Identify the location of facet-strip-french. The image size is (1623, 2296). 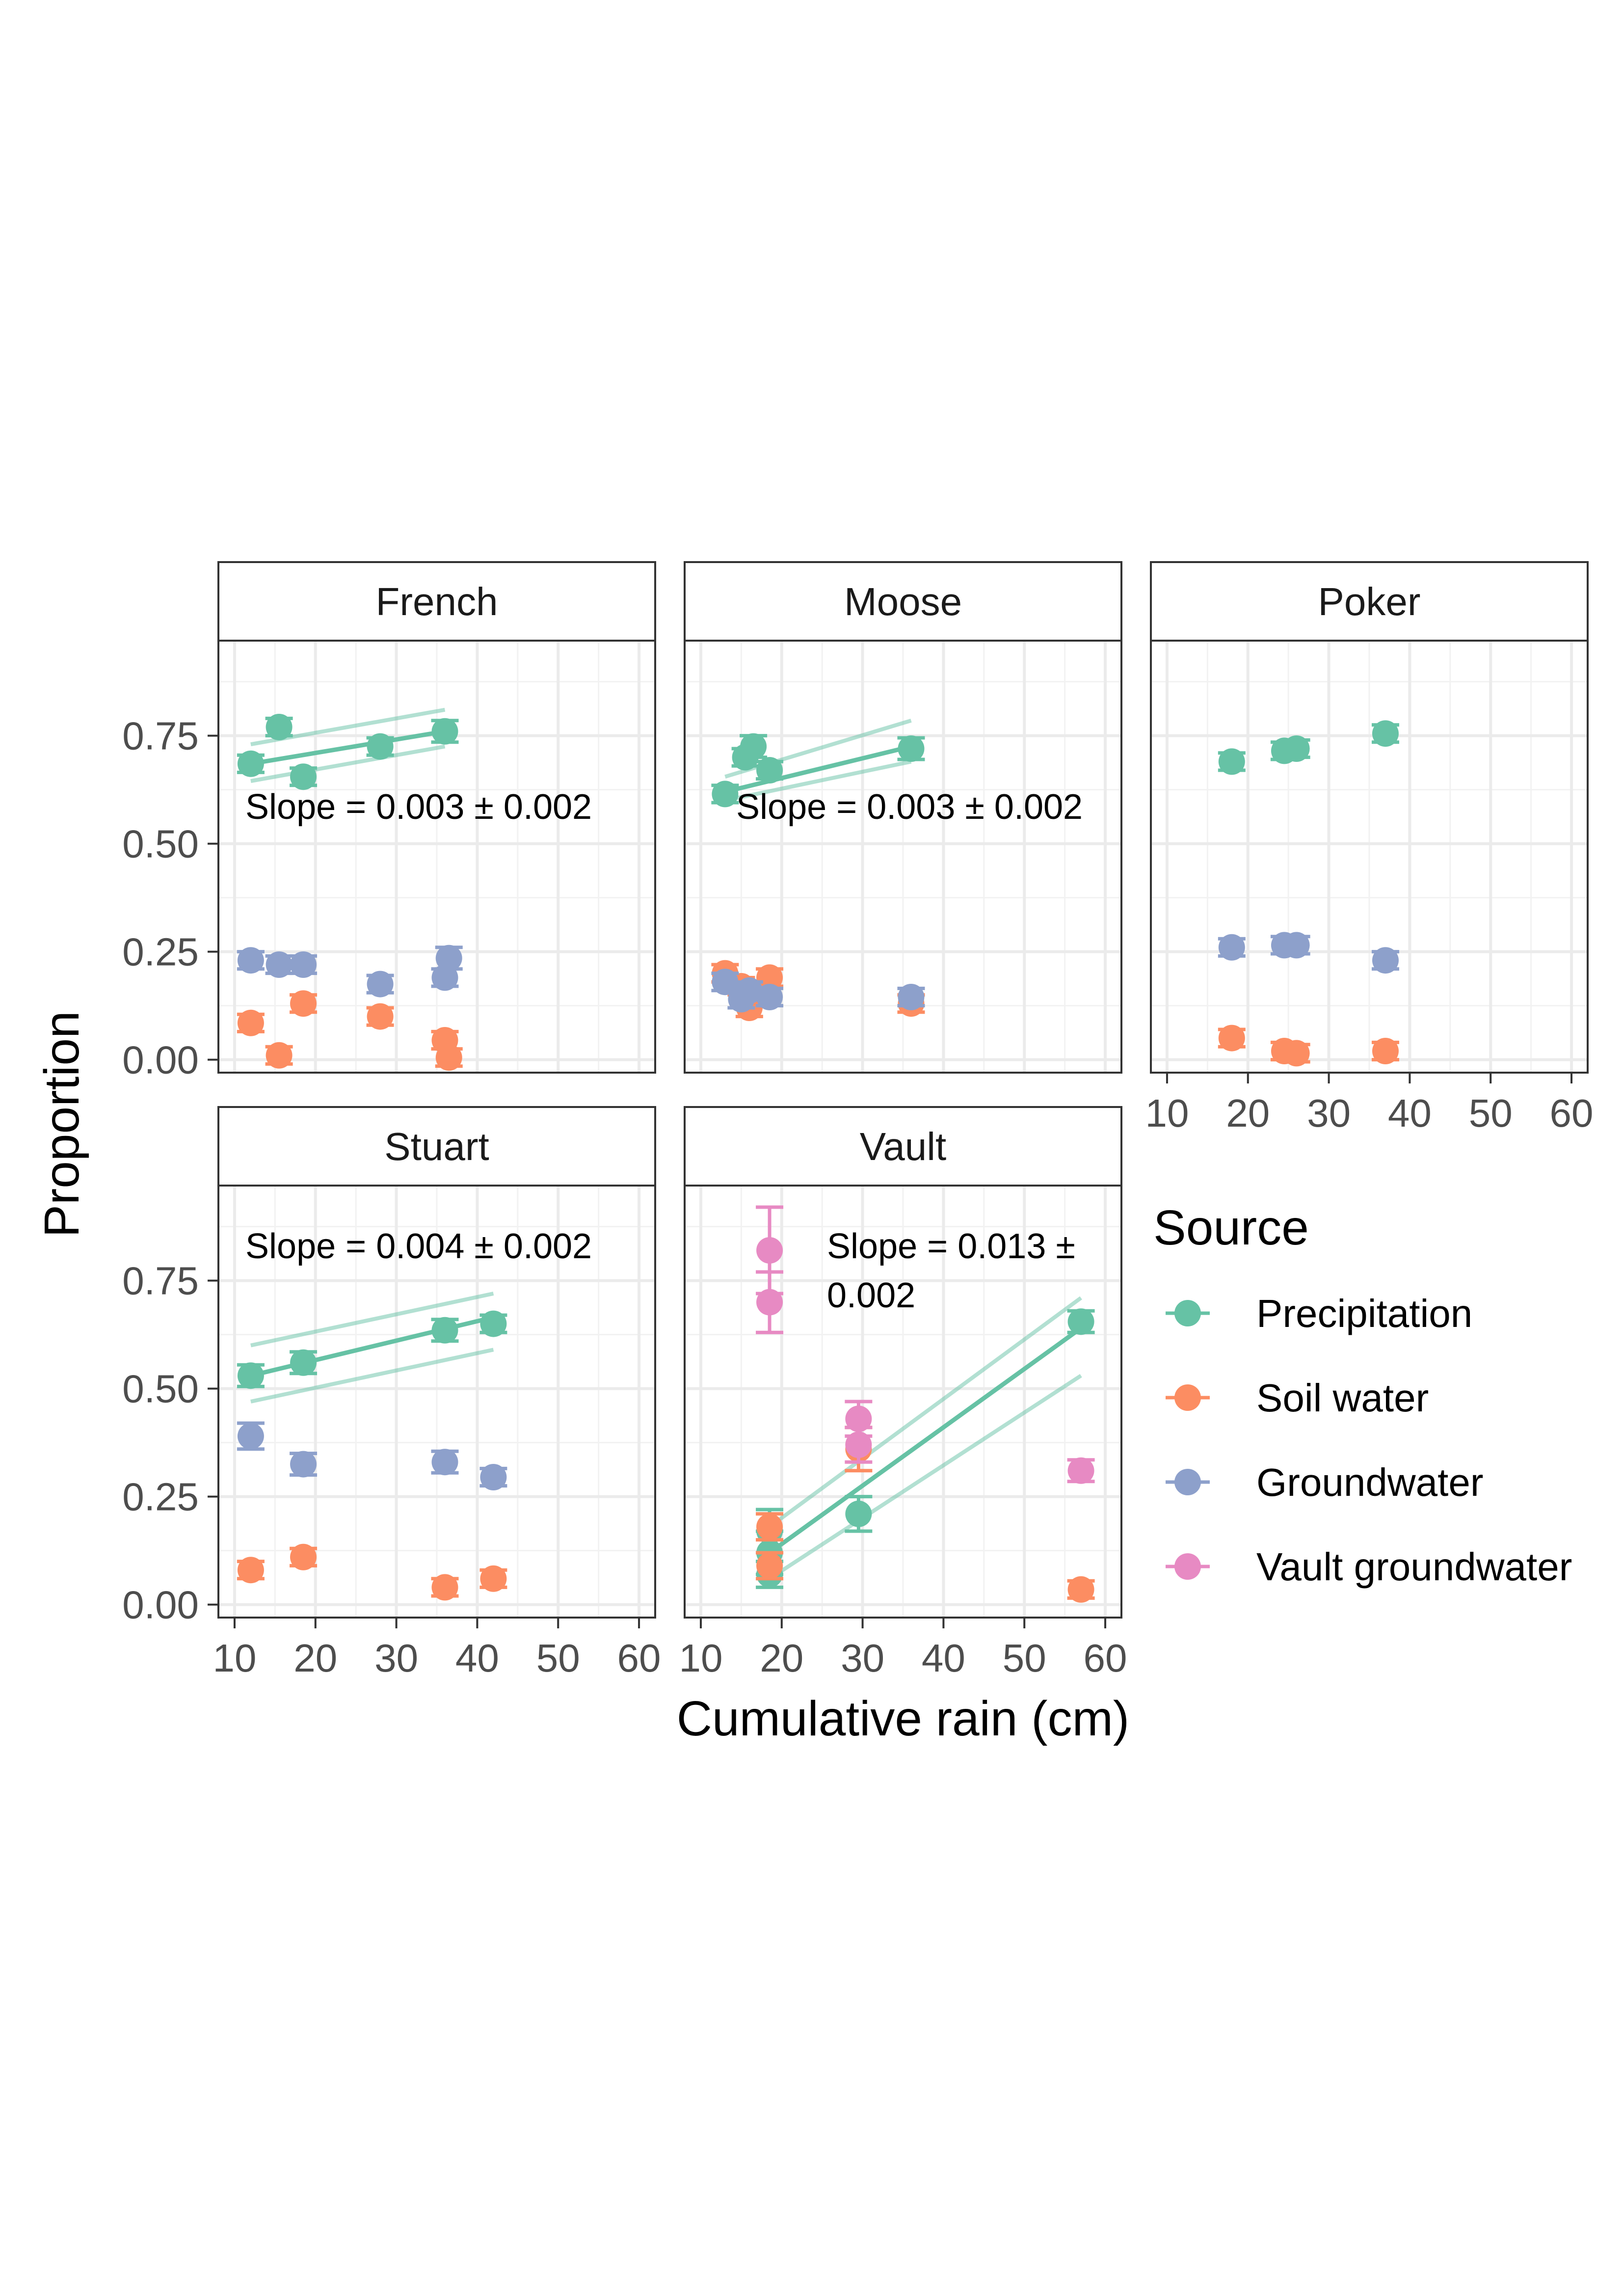
(436, 601).